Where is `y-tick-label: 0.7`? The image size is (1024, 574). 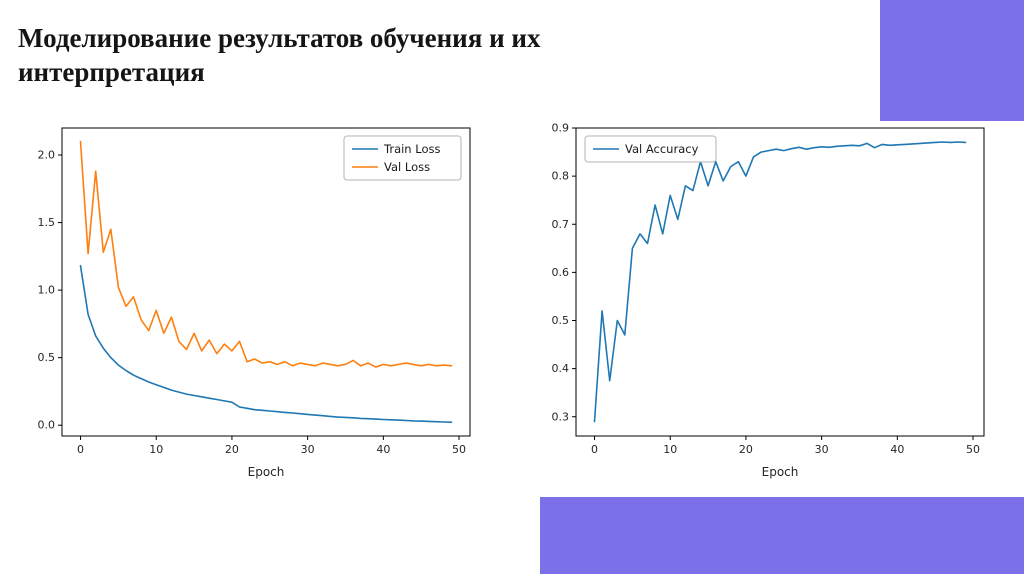 y-tick-label: 0.7 is located at coordinates (561, 224).